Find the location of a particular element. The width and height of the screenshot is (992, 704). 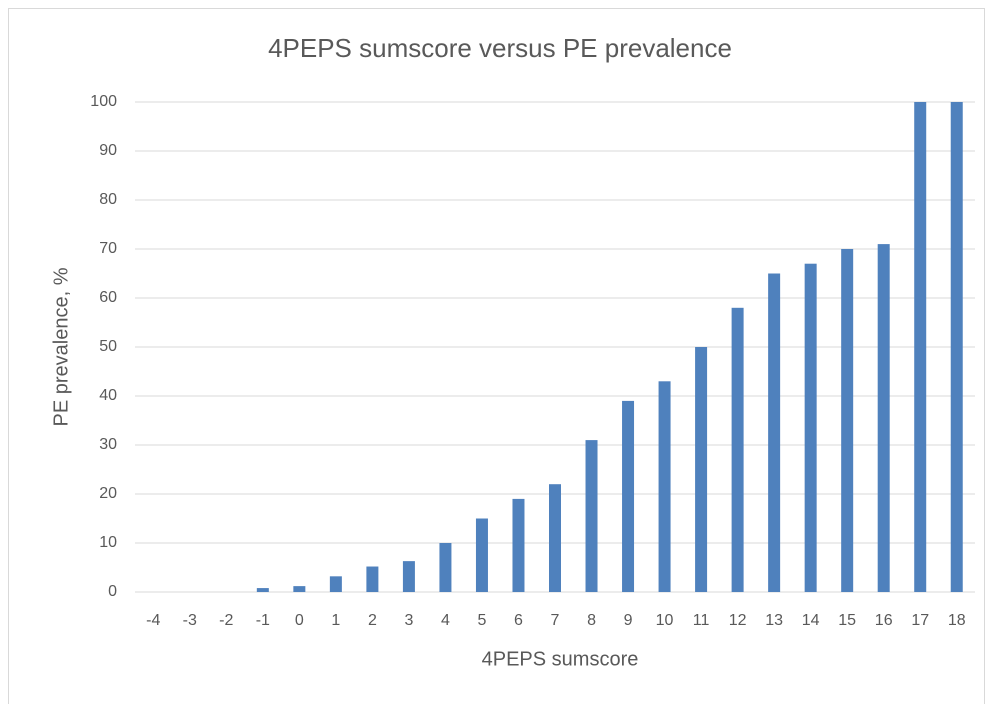

y-tick-label: 20 is located at coordinates (108, 493).